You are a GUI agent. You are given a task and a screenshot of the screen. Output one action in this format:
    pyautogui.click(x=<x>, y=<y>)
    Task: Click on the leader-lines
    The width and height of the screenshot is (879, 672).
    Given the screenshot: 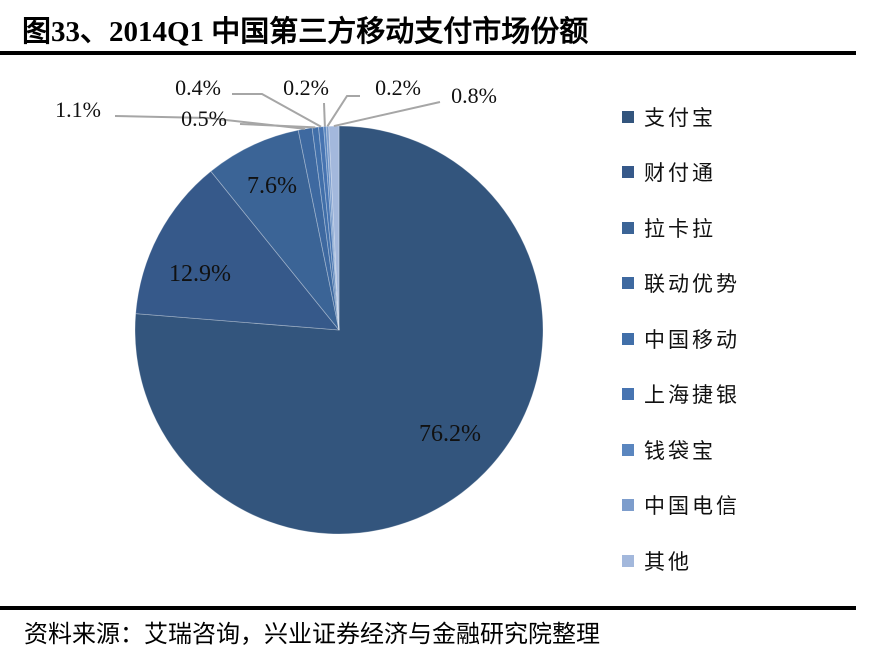 What is the action you would take?
    pyautogui.click(x=277, y=111)
    